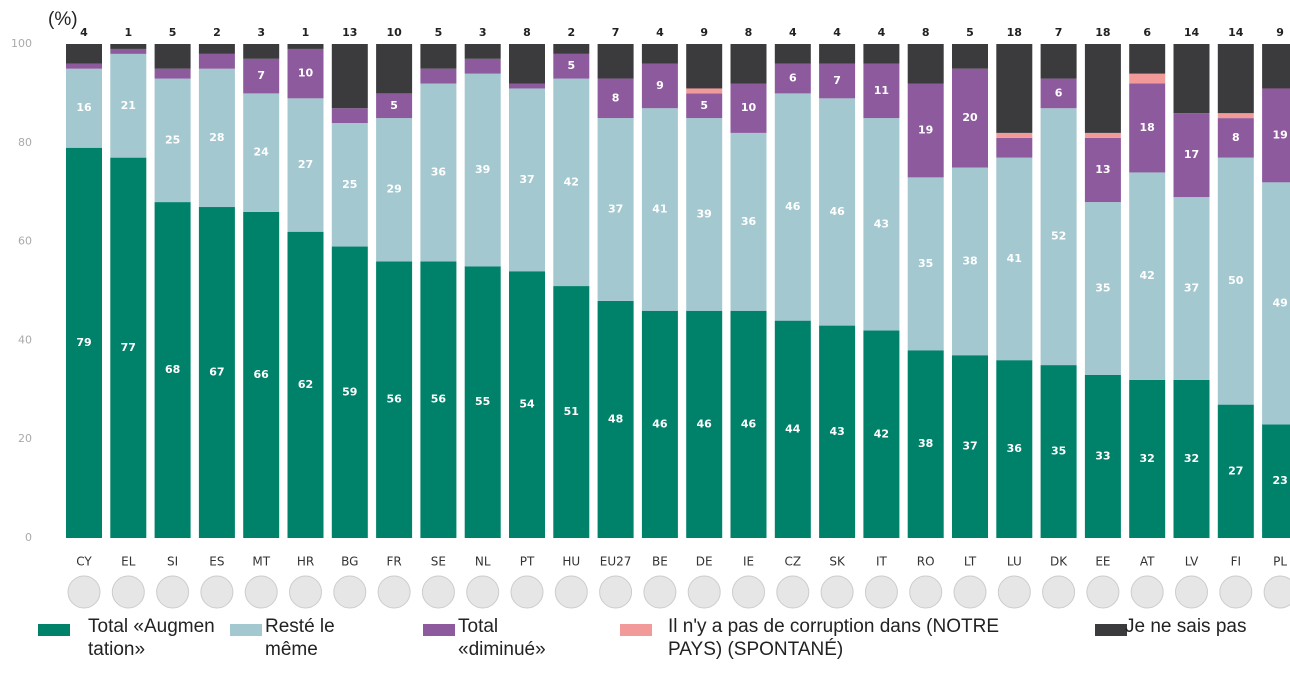  What do you see at coordinates (128, 562) in the screenshot?
I see `x-tick-label: EL` at bounding box center [128, 562].